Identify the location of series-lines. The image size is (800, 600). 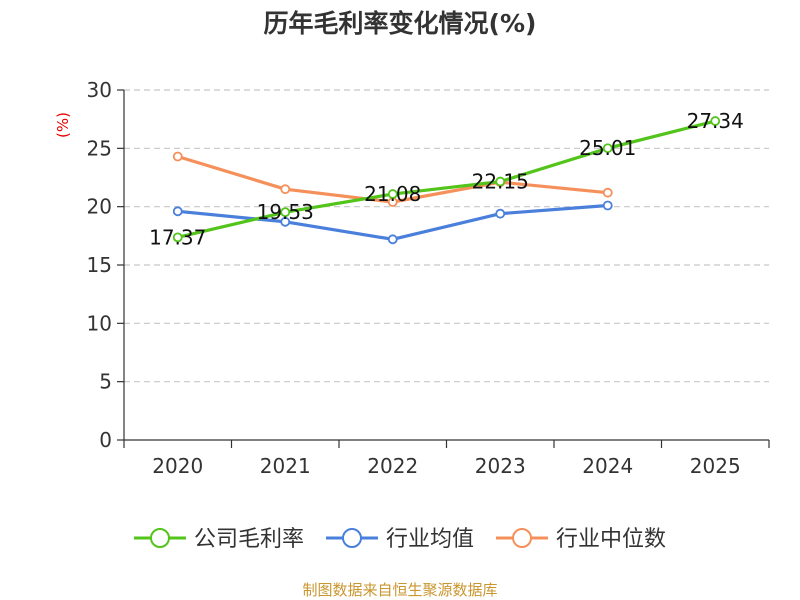
(446, 180).